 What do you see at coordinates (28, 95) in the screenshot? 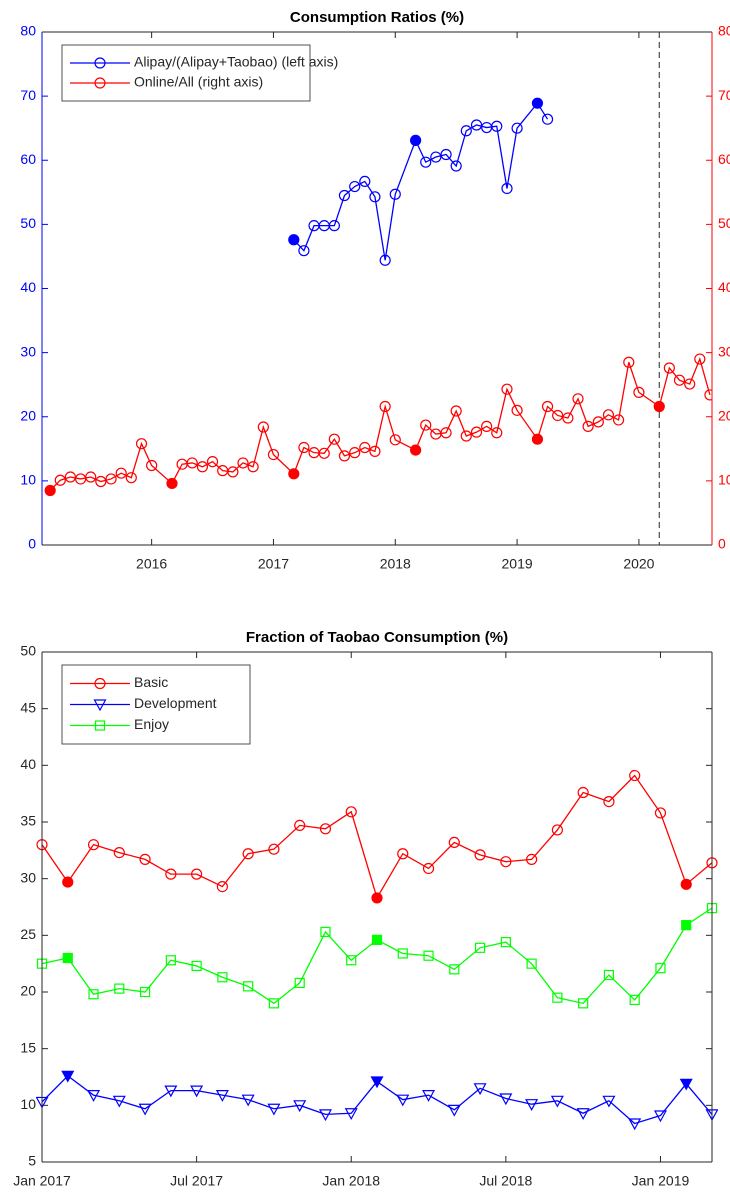
I see `y-tick-label: 70` at bounding box center [28, 95].